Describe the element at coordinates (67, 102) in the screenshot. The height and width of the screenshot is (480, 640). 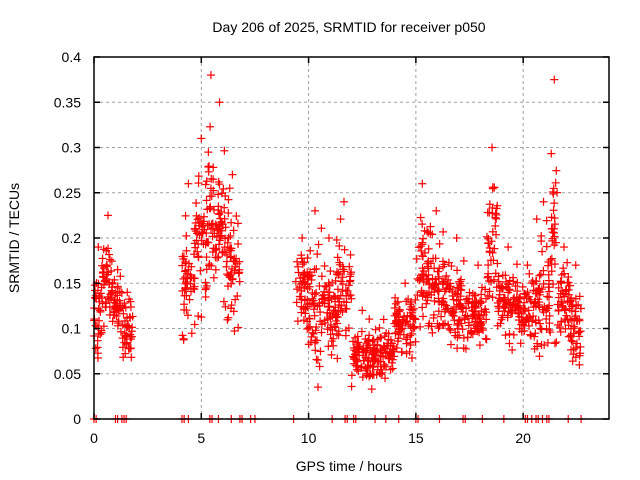
I see `y-tick-label: 0.35` at that location.